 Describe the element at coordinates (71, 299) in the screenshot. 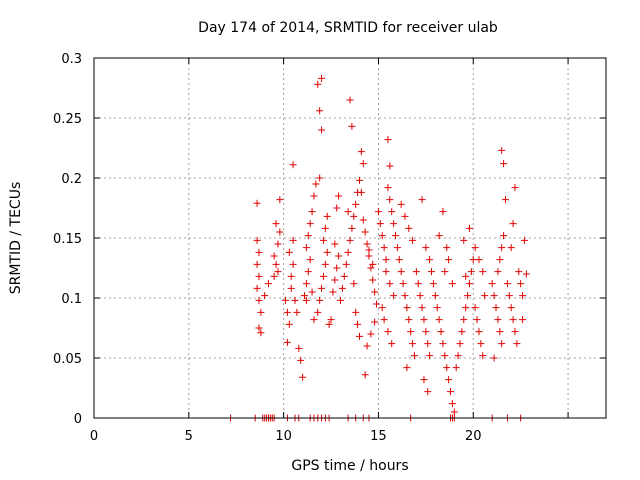

I see `y-tick-label: 0.1` at that location.